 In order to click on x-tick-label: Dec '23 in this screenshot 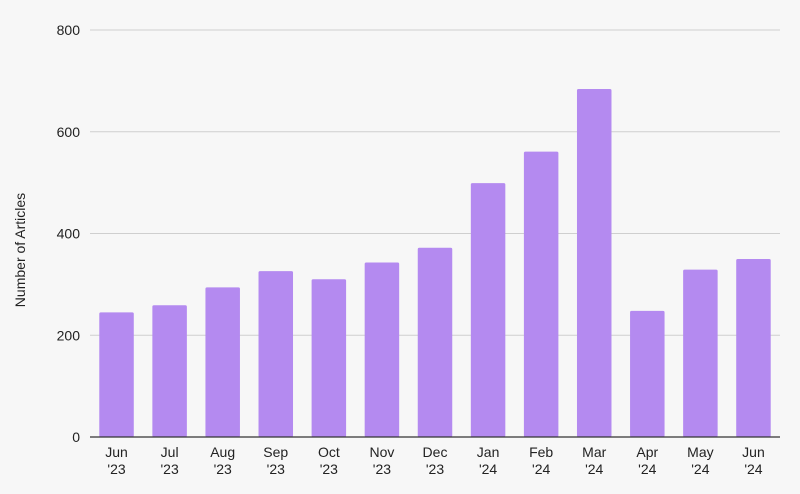, I will do `click(435, 460)`.